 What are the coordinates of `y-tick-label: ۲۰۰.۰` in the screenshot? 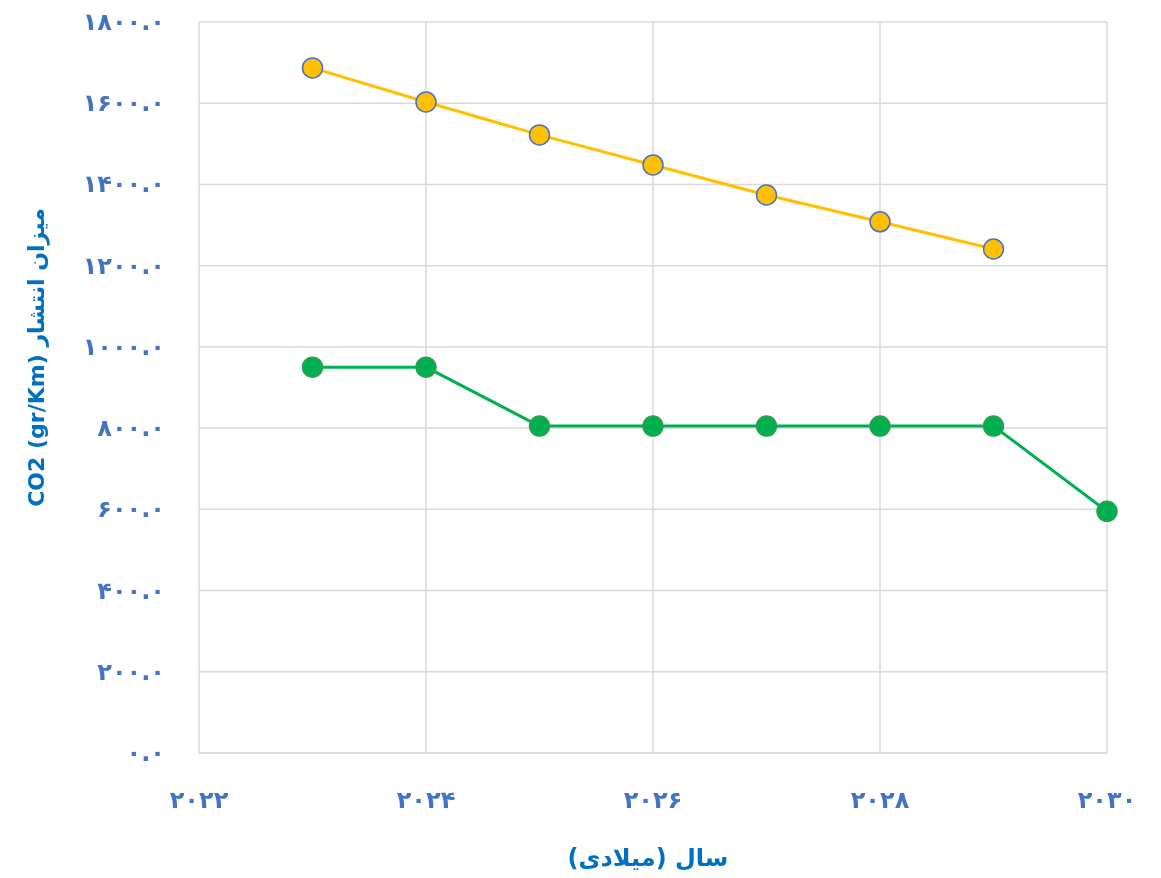 It's located at (131, 671).